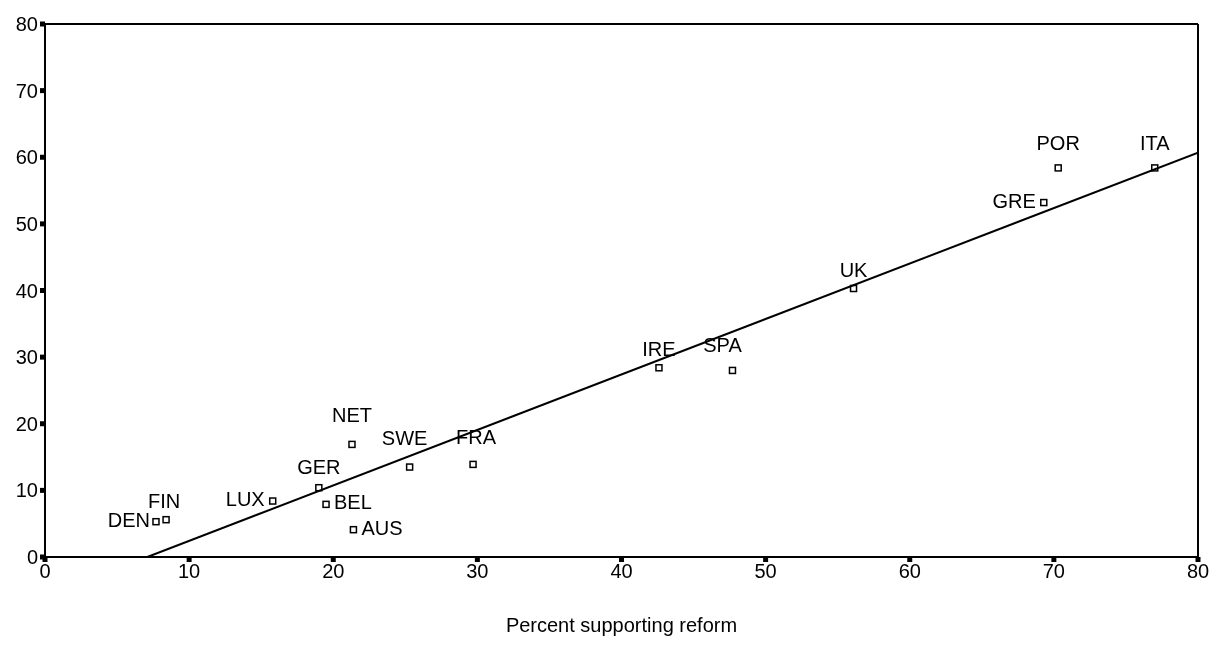  I want to click on y-tick-label: 80, so click(26, 24).